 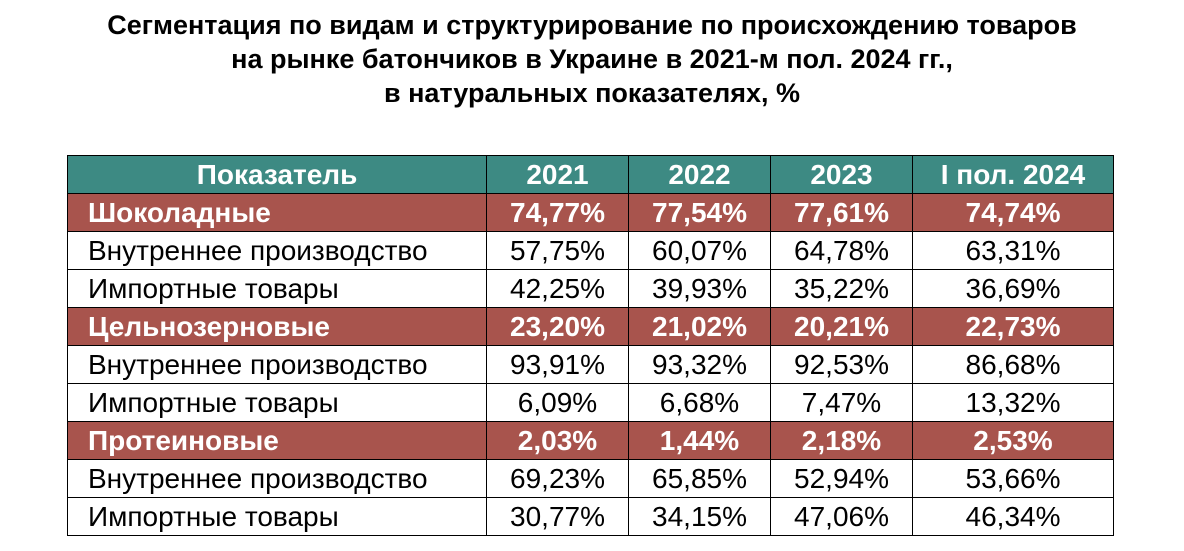 I want to click on header-cell: Показатель, so click(x=277, y=175).